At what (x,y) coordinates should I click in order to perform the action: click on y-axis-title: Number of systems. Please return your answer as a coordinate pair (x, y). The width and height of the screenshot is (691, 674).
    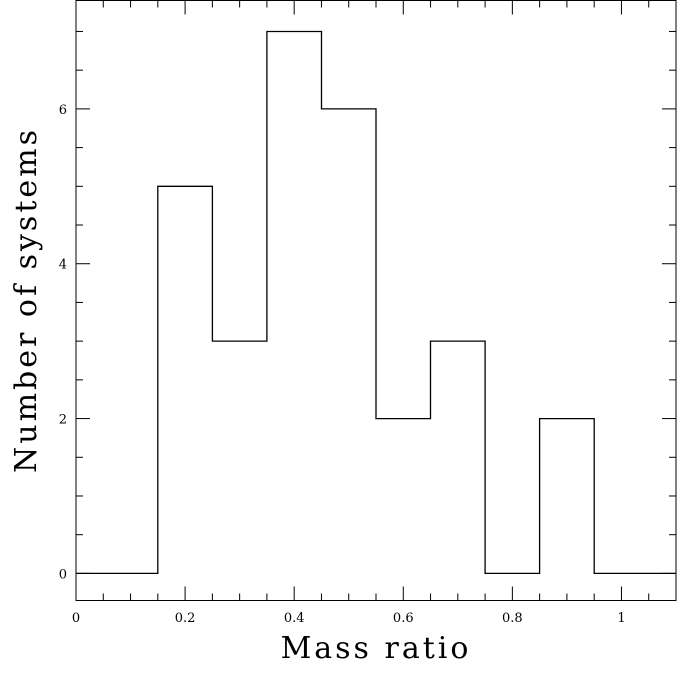
    Looking at the image, I should click on (26, 300).